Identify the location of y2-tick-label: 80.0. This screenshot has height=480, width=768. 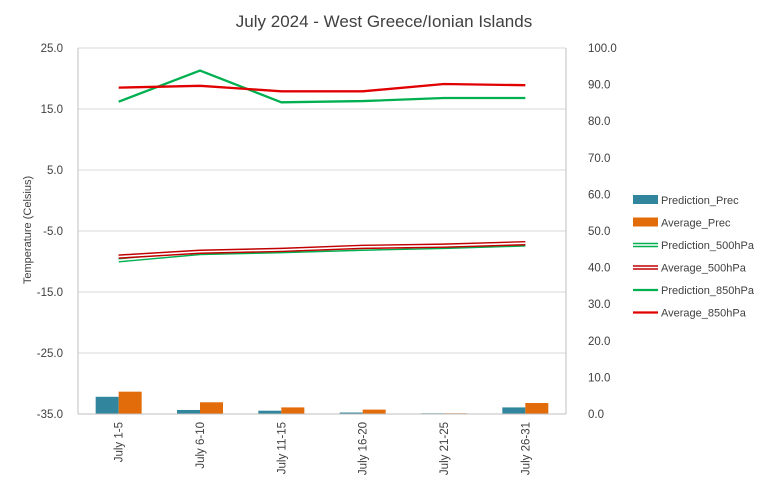
(599, 122).